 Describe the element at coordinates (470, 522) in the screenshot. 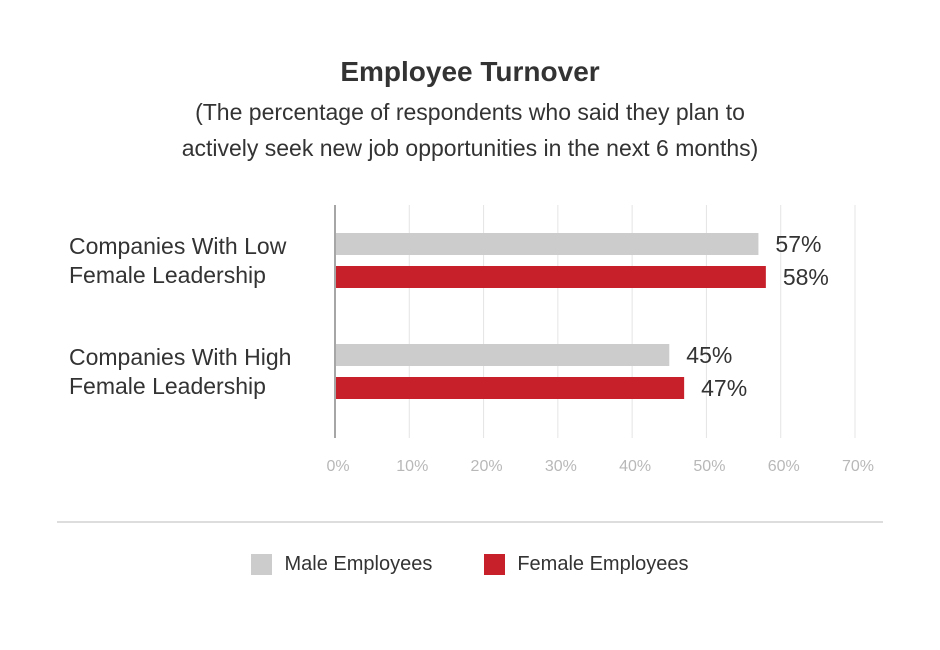

I see `divider-line` at that location.